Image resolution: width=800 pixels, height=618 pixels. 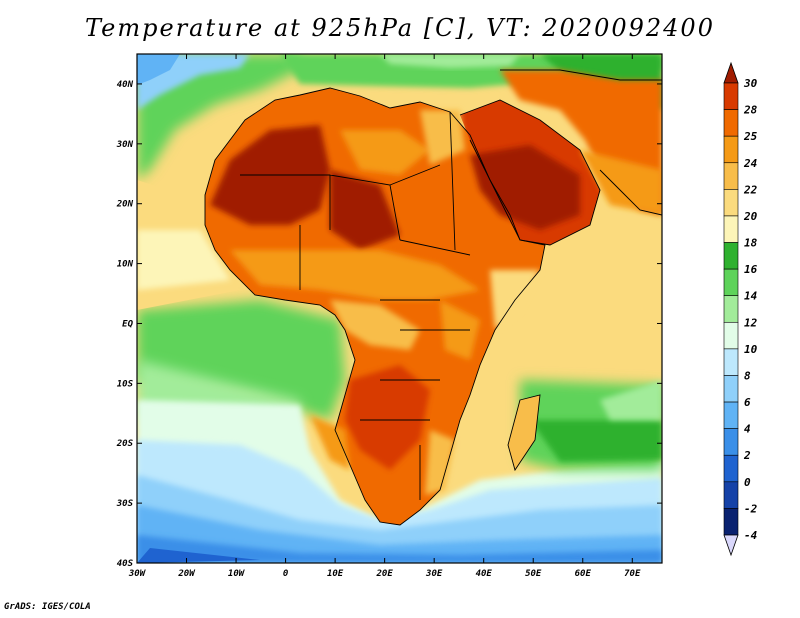 What do you see at coordinates (127, 324) in the screenshot?
I see `lat-tick-label: EQ` at bounding box center [127, 324].